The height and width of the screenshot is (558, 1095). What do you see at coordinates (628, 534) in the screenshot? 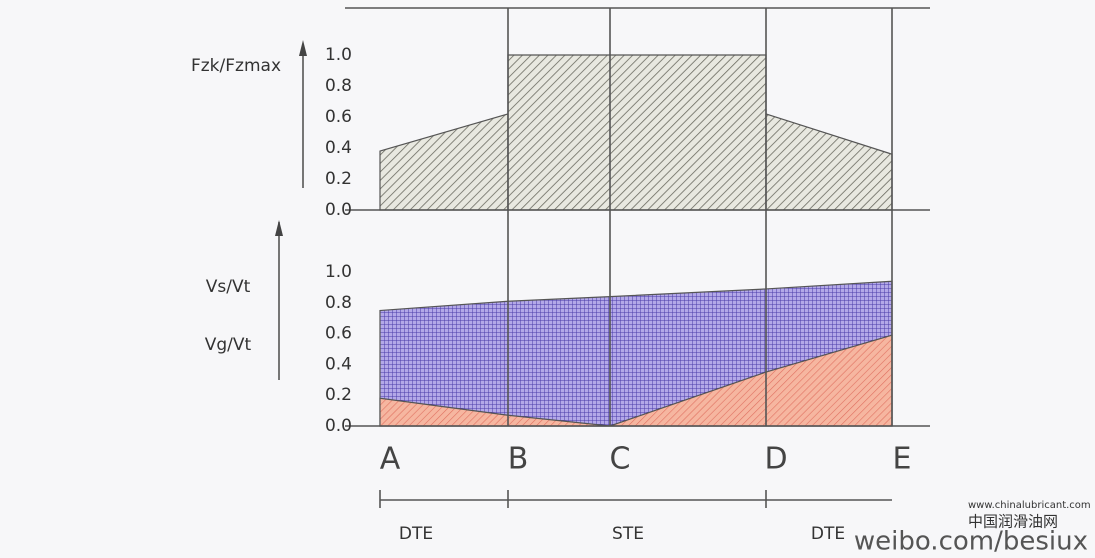
I see `region-label: STE` at bounding box center [628, 534].